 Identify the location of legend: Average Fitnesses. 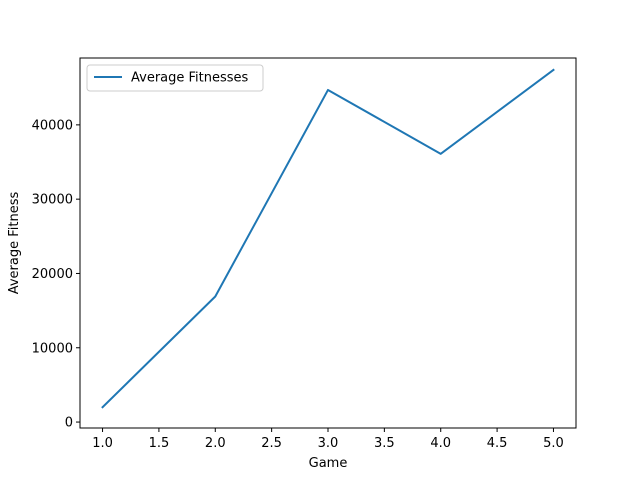
(175, 78).